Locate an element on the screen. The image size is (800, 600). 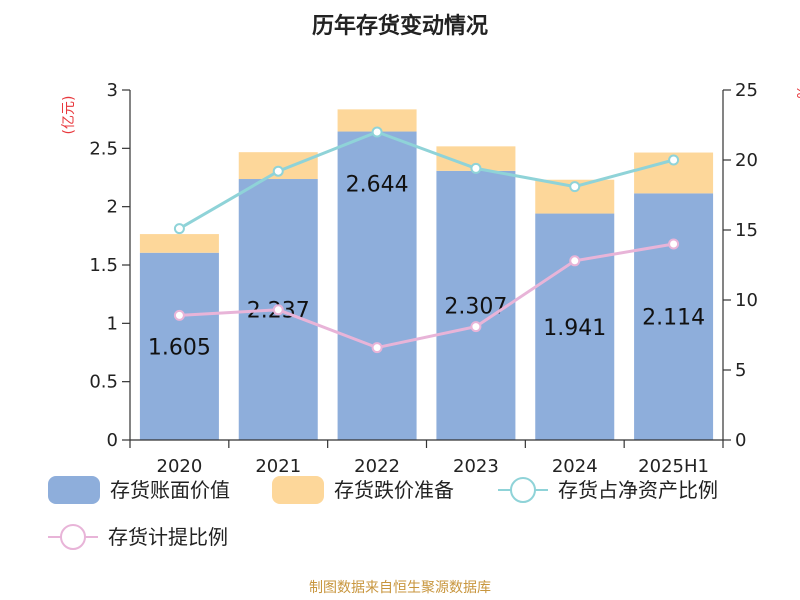
legend-provision-ratio-label: 存货计提比例 is located at coordinates (168, 537).